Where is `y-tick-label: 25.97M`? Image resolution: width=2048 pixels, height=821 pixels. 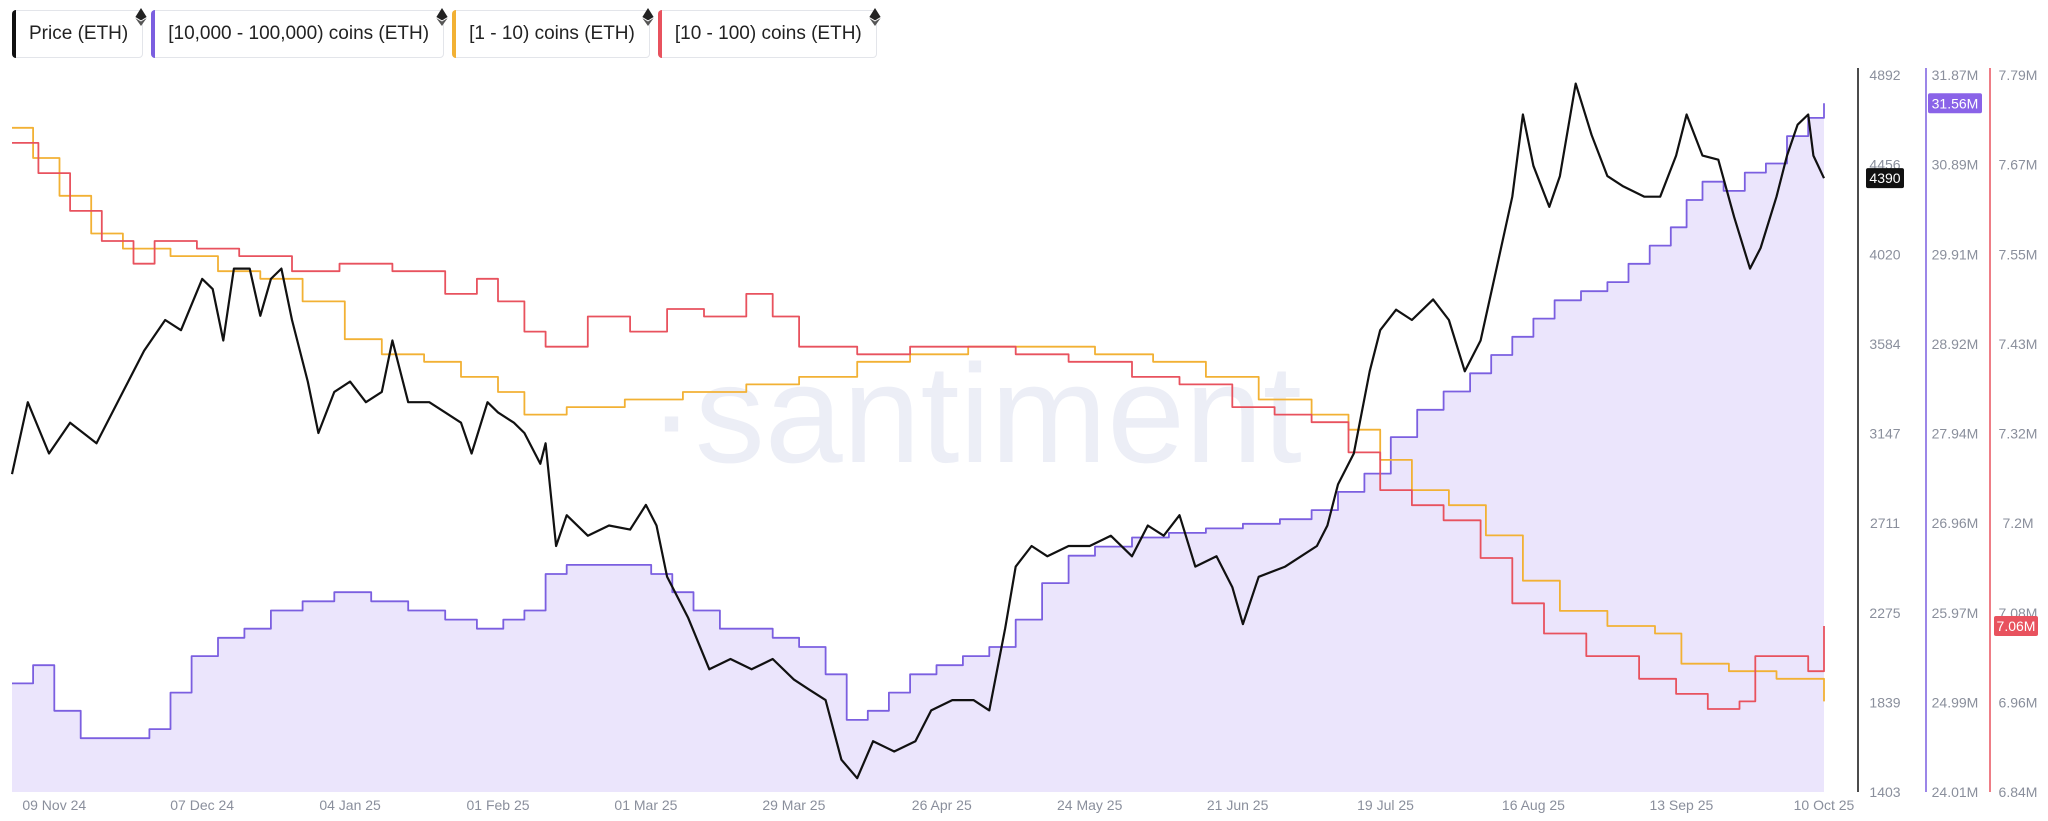 y-tick-label: 25.97M is located at coordinates (1955, 613).